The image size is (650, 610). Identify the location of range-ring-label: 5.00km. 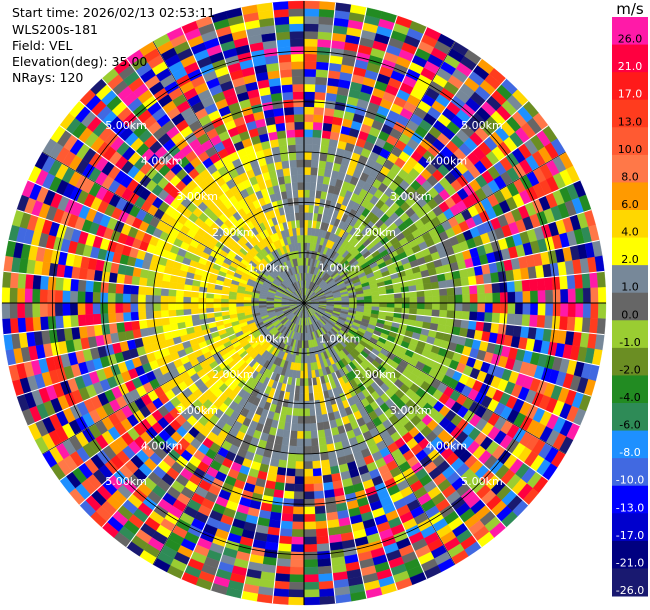
(482, 481).